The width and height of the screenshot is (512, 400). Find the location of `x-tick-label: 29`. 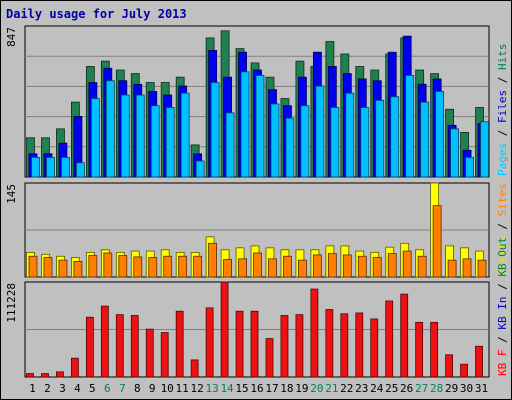

x-tick-label: 29 is located at coordinates (451, 388).